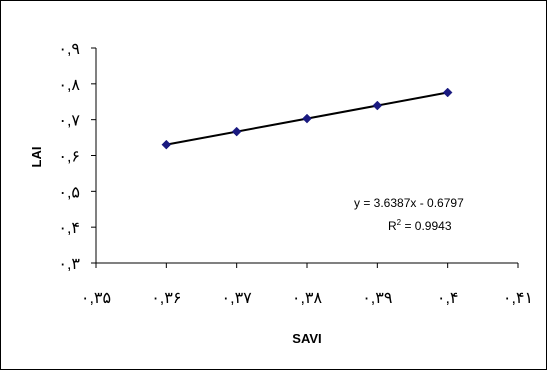  I want to click on y-tick-label: ٠,٧, so click(69, 121).